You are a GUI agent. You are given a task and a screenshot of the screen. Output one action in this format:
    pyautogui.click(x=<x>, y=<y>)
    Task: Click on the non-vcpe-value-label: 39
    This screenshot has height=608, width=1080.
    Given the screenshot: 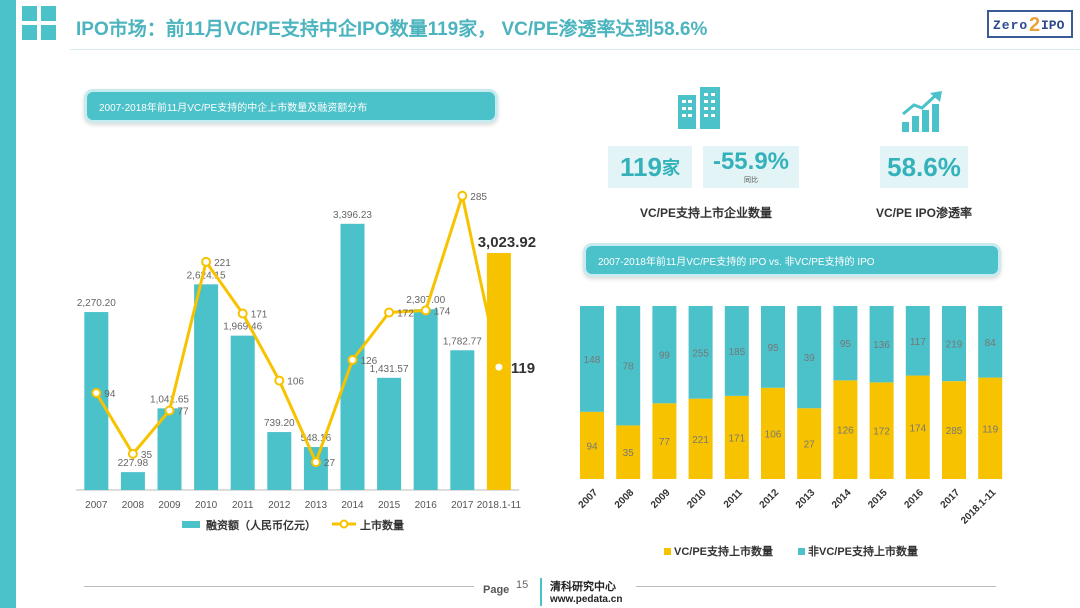 What is the action you would take?
    pyautogui.click(x=810, y=358)
    